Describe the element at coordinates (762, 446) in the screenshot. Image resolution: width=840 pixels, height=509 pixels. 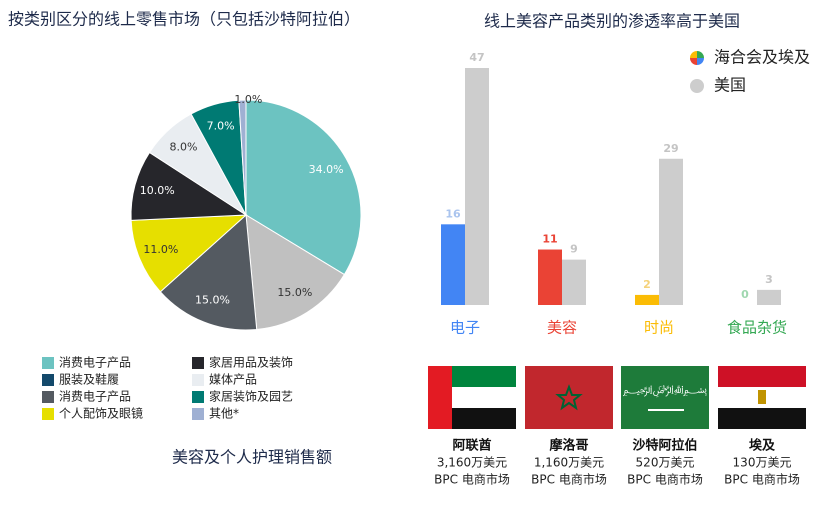
I see `market-name: 埃及` at that location.